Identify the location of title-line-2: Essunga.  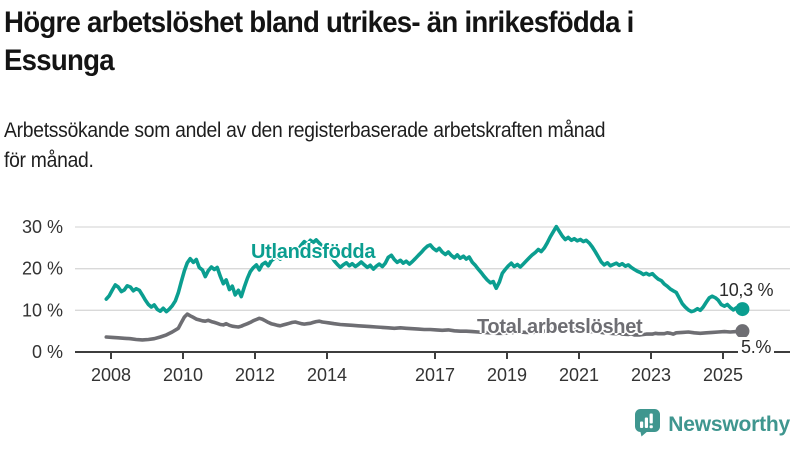
(59, 60).